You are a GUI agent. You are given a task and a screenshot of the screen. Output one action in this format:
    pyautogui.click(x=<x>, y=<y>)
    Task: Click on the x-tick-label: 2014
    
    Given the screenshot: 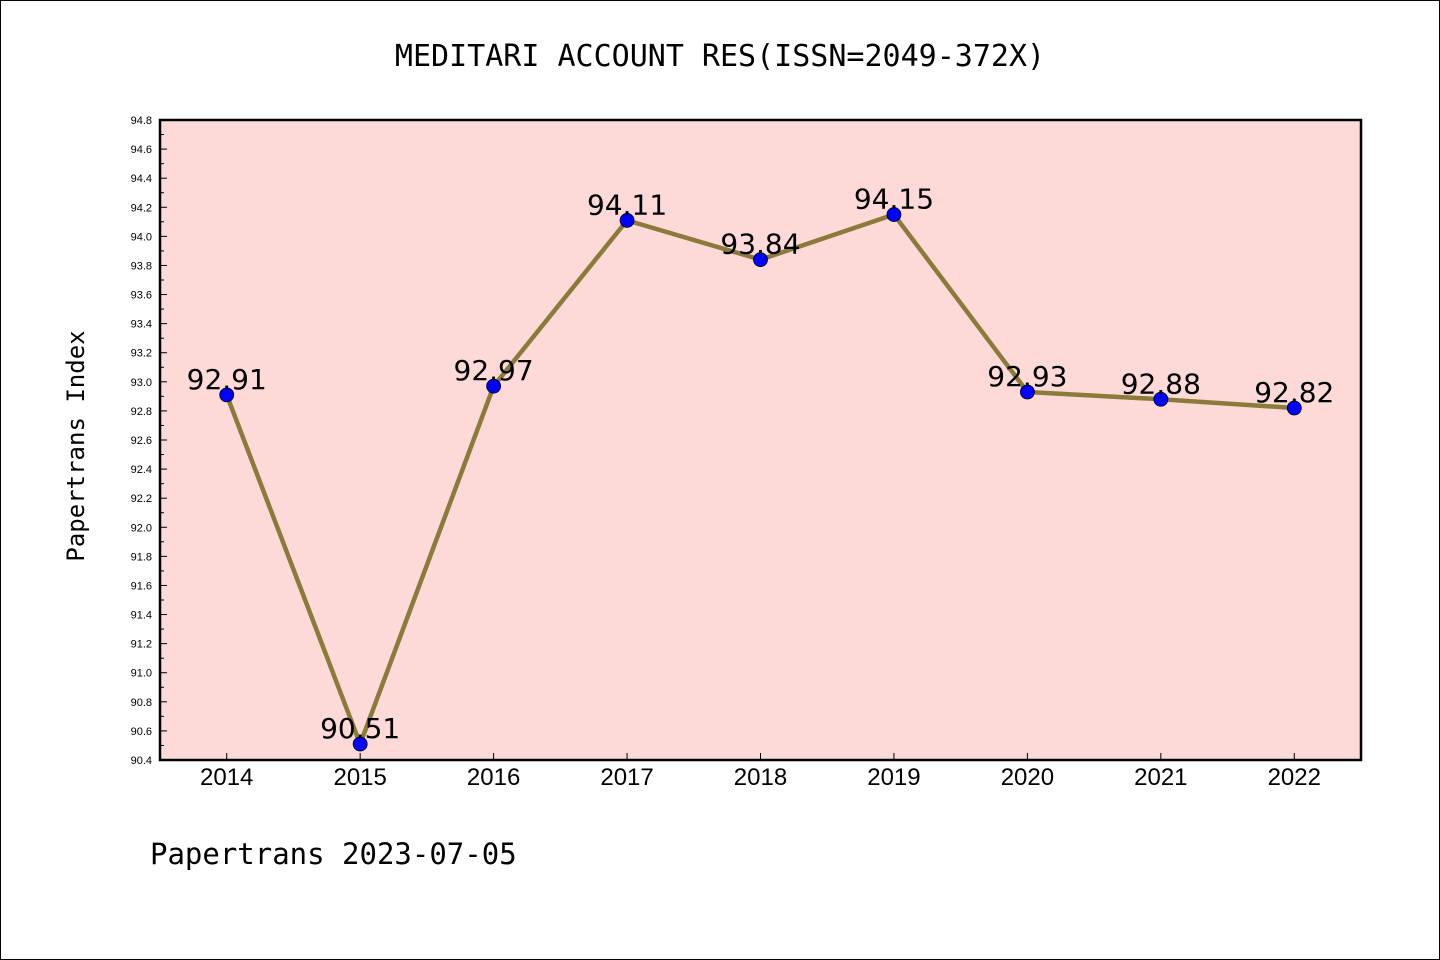 What is the action you would take?
    pyautogui.click(x=226, y=777)
    